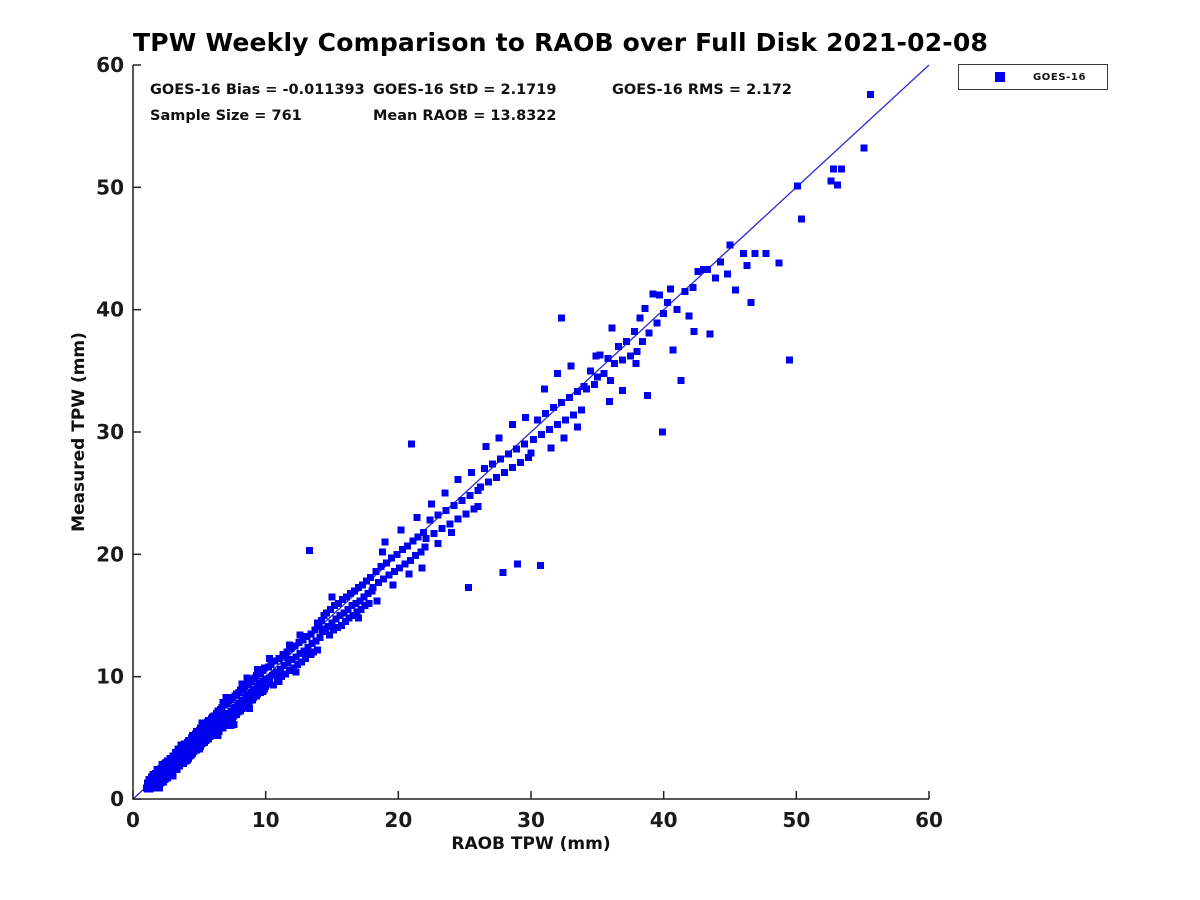 The height and width of the screenshot is (900, 1200). Describe the element at coordinates (226, 116) in the screenshot. I see `stat-sample-size: Sample Size = 761` at that location.